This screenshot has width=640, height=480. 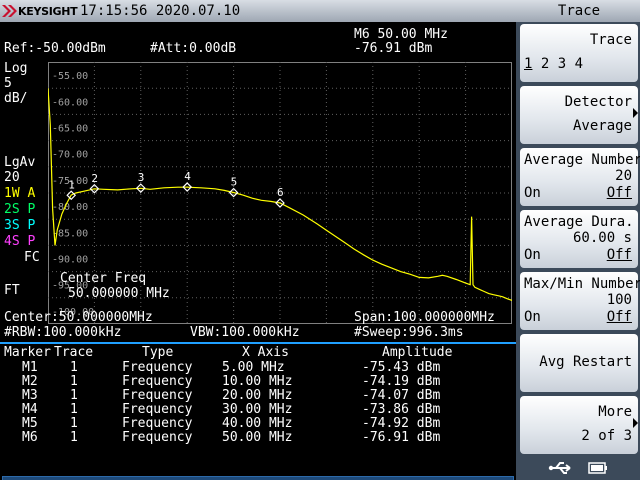 What do you see at coordinates (70, 155) in the screenshot?
I see `y-tick-label: -70.00` at bounding box center [70, 155].